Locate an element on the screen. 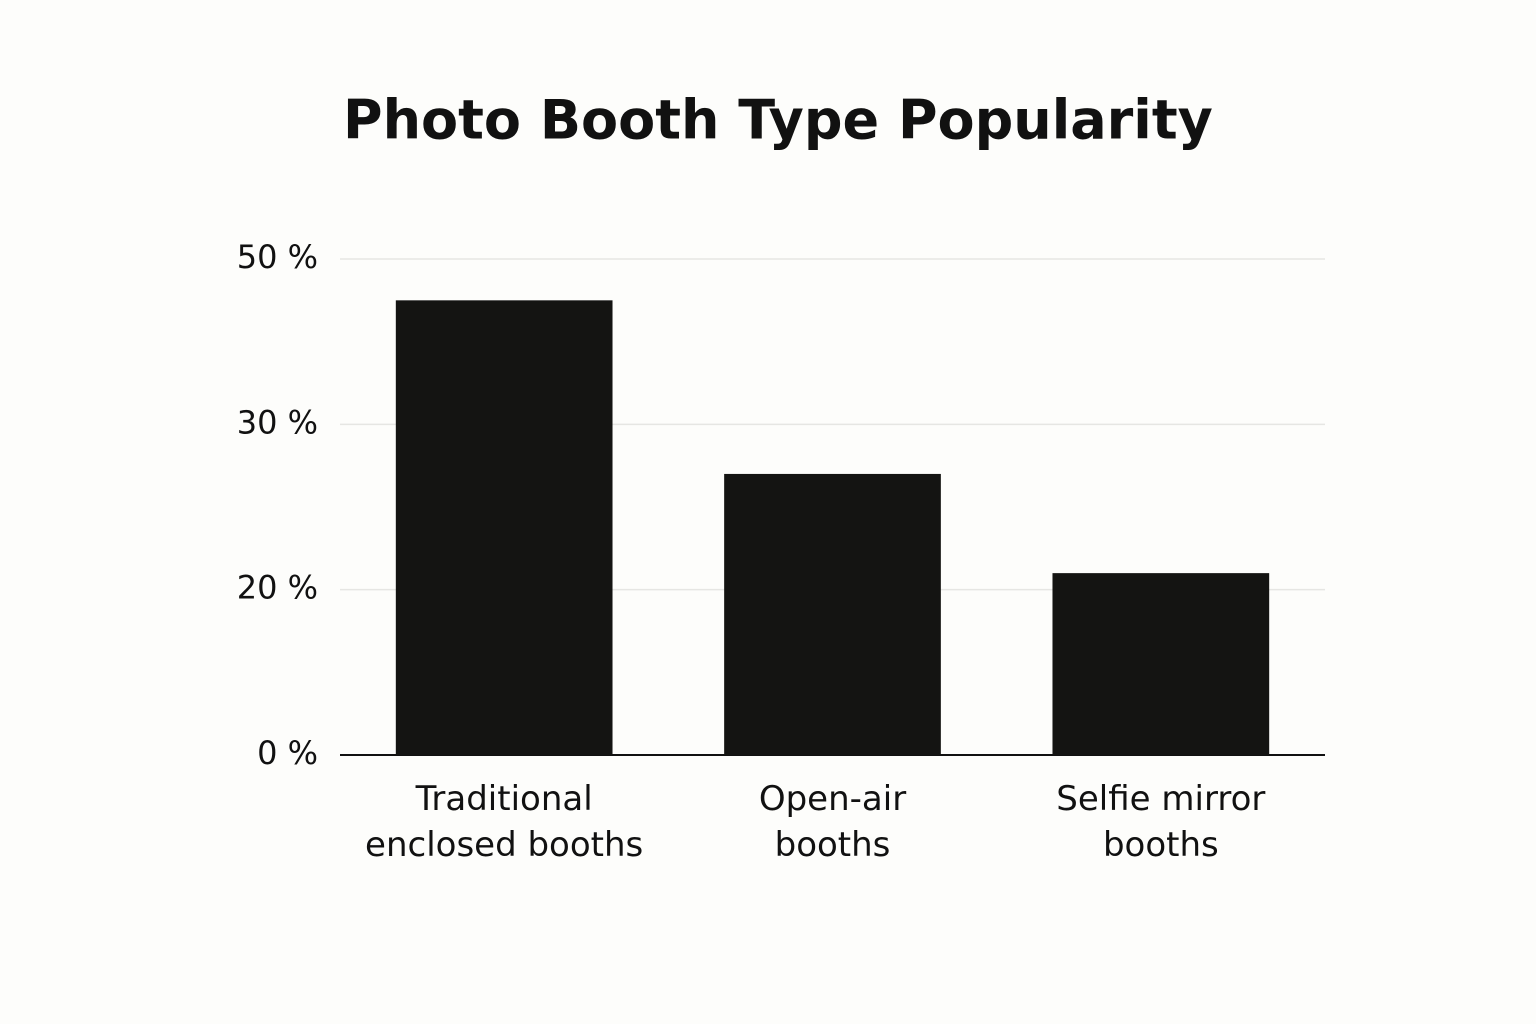 The width and height of the screenshot is (1536, 1024). x-tick-label-line: enclosed booths is located at coordinates (504, 845).